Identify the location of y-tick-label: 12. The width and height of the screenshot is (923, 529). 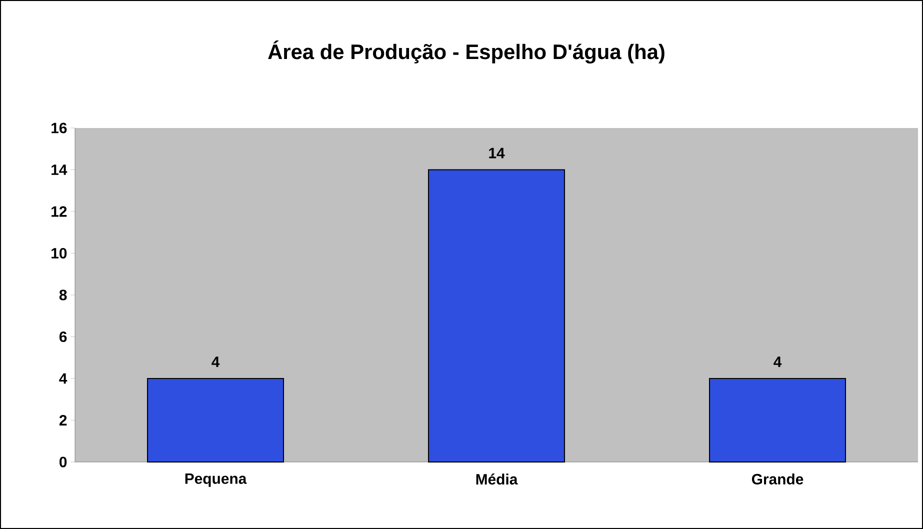
(59, 211).